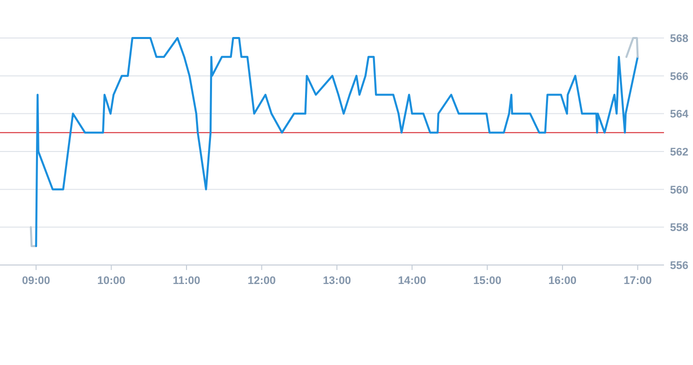  What do you see at coordinates (262, 281) in the screenshot?
I see `x-tick-label: 12:00` at bounding box center [262, 281].